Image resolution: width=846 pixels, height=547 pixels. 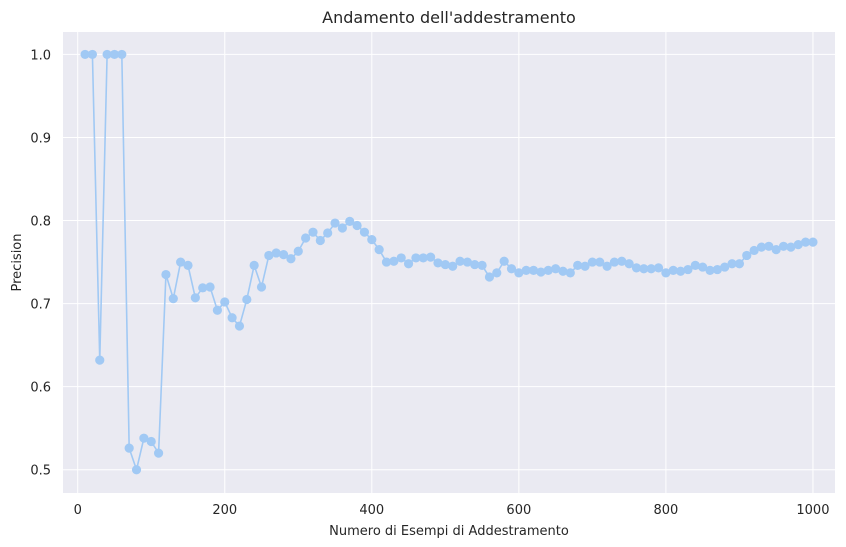 I want to click on y-tick-label: 0.9, so click(x=40, y=138).